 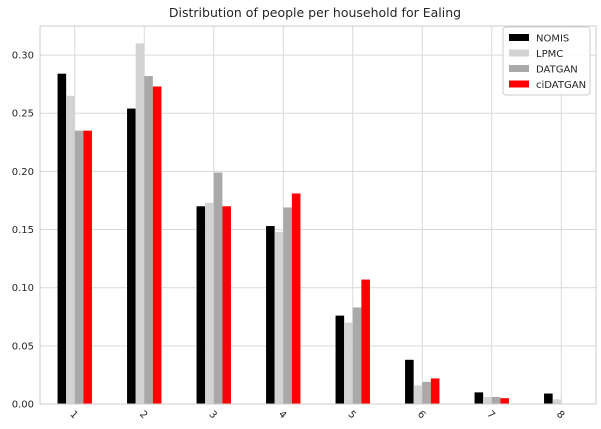 I want to click on x-axis-ticks: 1 2 3 4 5 6 7 8, so click(x=317, y=415).